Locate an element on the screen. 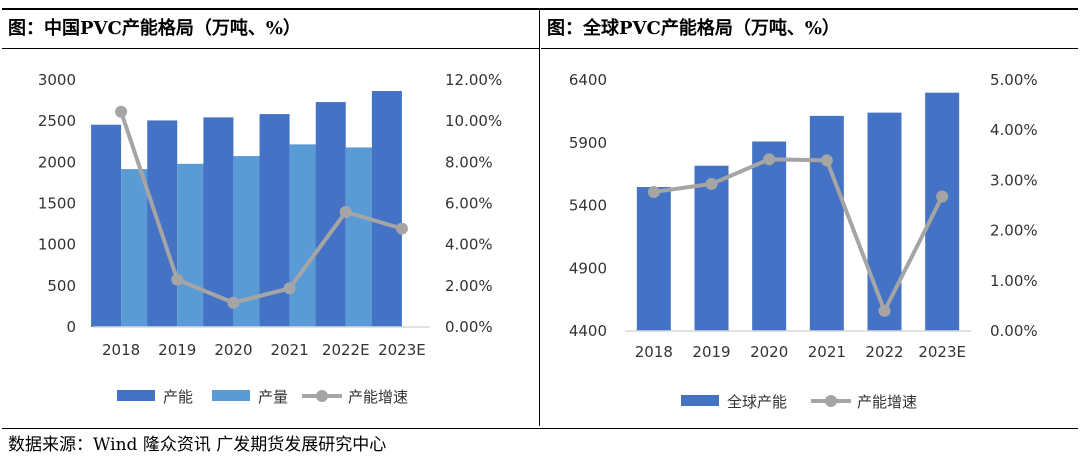 Image resolution: width=1080 pixels, height=461 pixels. x-axis-tick: 2022E is located at coordinates (346, 350).